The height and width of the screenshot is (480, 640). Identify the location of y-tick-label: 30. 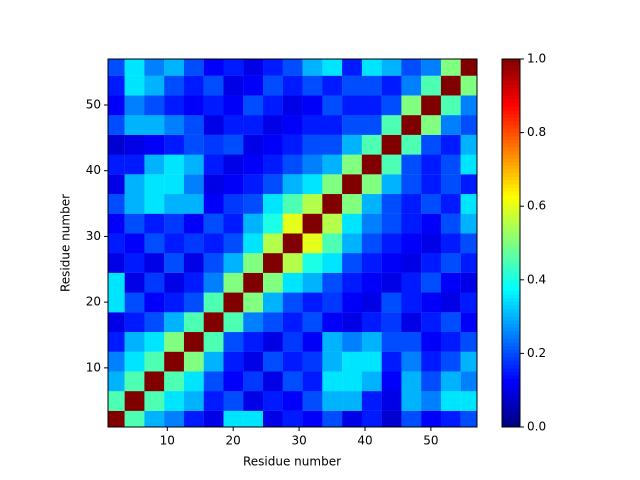
(93, 236).